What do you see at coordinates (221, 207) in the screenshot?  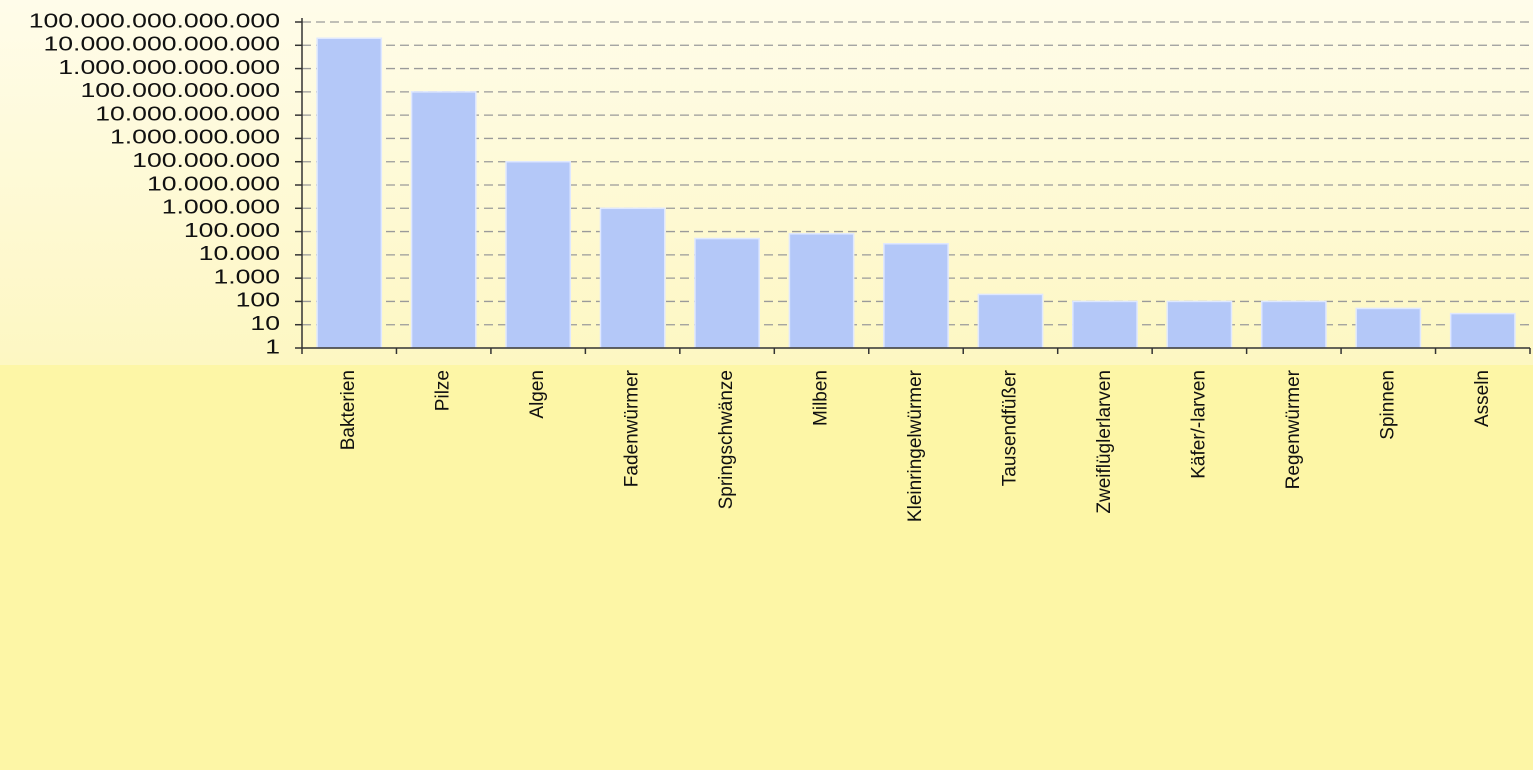 I see `y-tick-label: 1.000.000` at bounding box center [221, 207].